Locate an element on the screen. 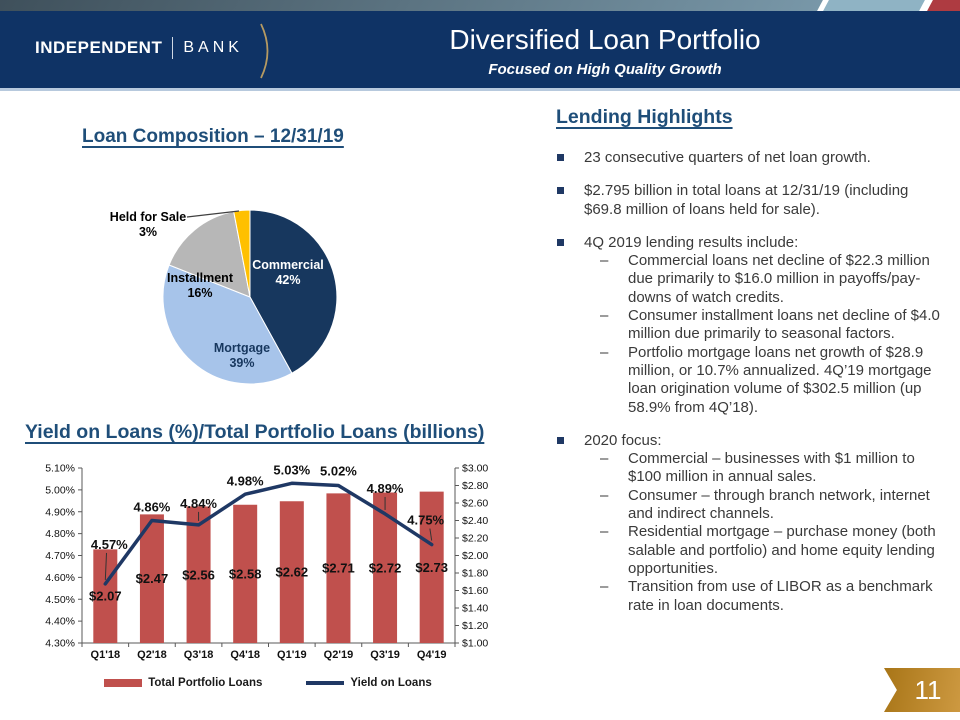 Image resolution: width=960 pixels, height=720 pixels. pie-chart-title: Loan Composition – 12/31/19 is located at coordinates (213, 136).